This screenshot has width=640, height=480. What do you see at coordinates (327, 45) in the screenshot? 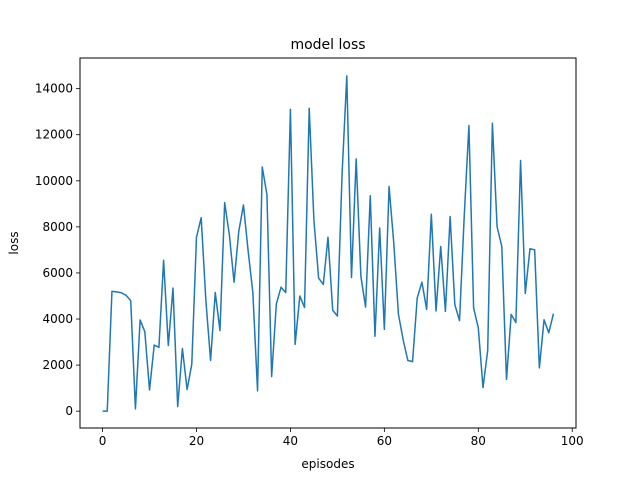
I see `chart-title: model loss` at bounding box center [327, 45].